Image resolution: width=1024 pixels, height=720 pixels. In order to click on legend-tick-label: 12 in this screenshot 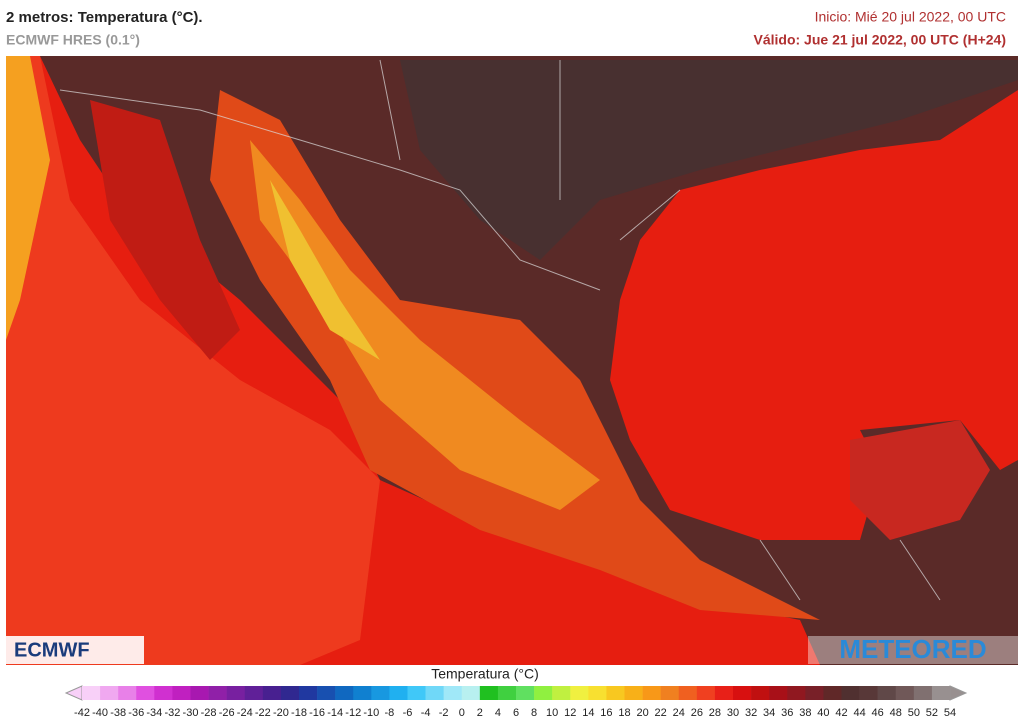, I will do `click(570, 713)`.